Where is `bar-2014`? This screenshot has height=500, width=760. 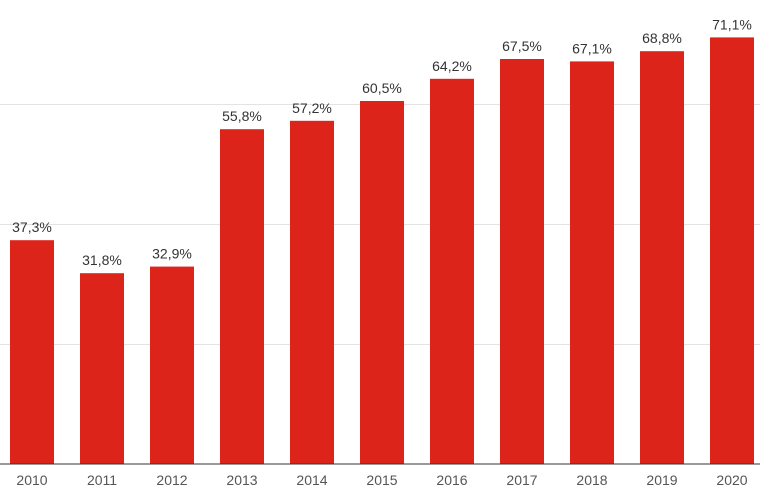 bar-2014 is located at coordinates (312, 292).